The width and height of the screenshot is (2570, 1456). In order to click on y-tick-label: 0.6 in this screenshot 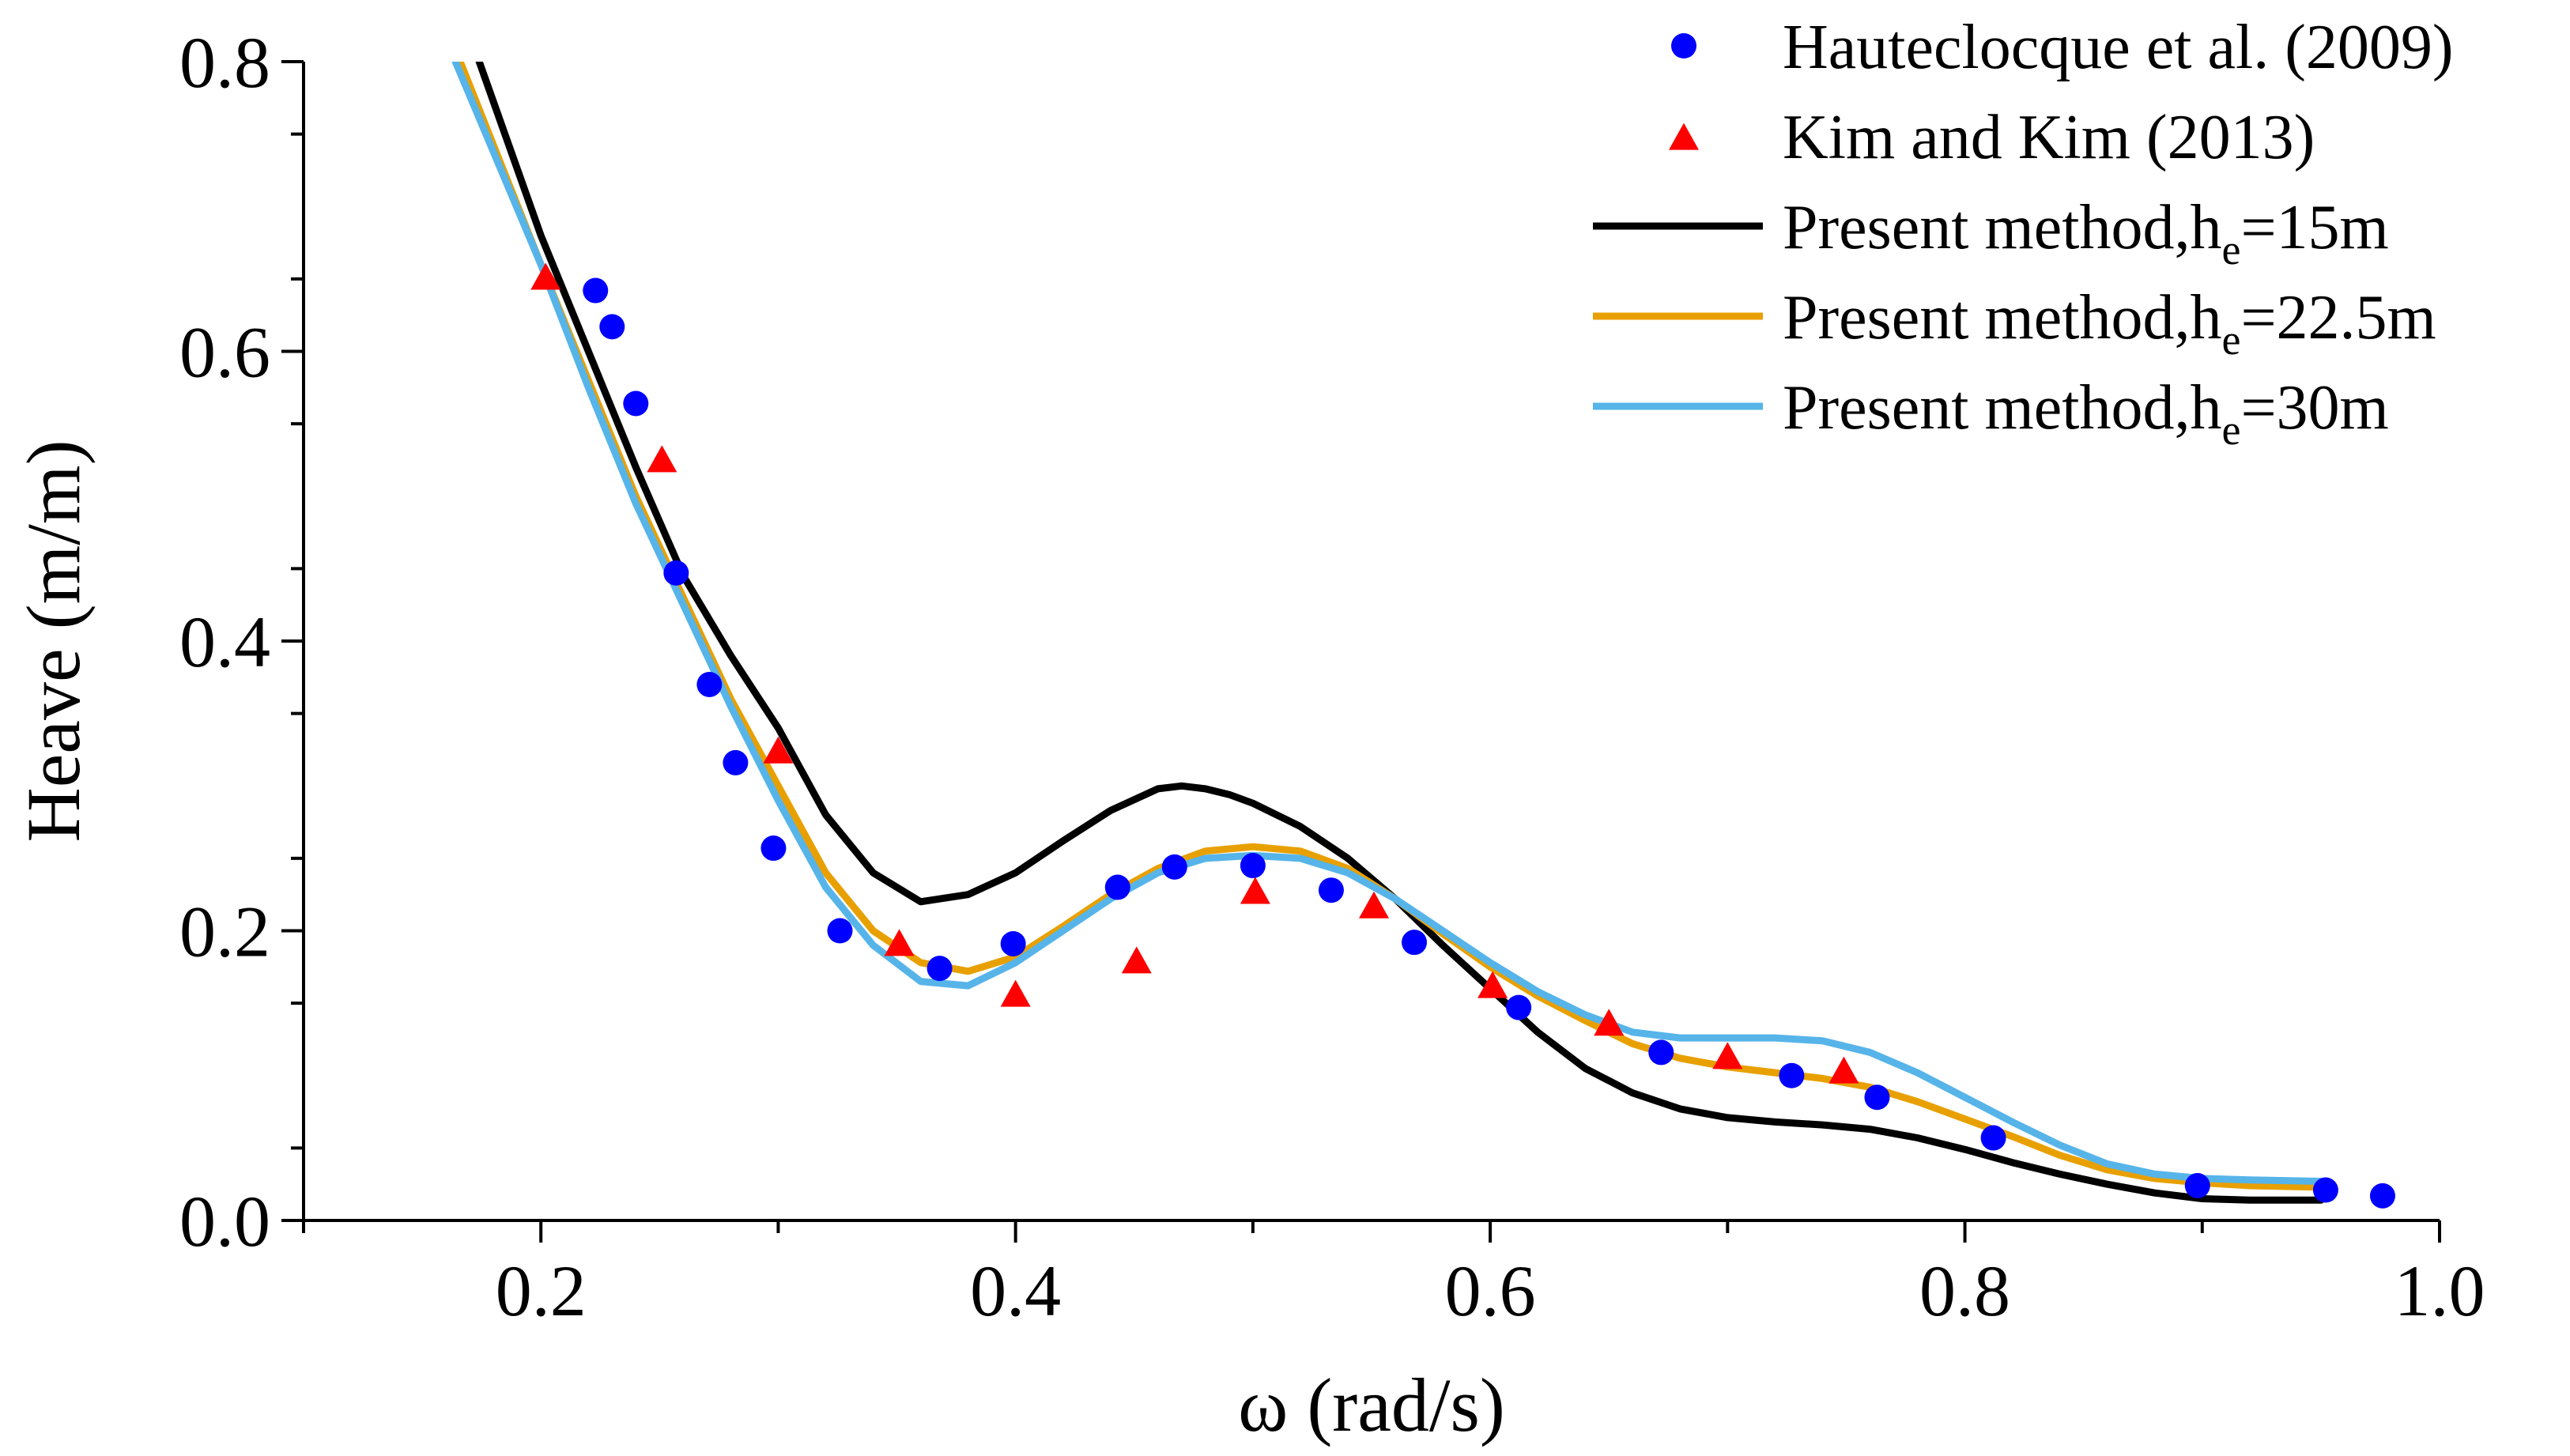, I will do `click(224, 352)`.